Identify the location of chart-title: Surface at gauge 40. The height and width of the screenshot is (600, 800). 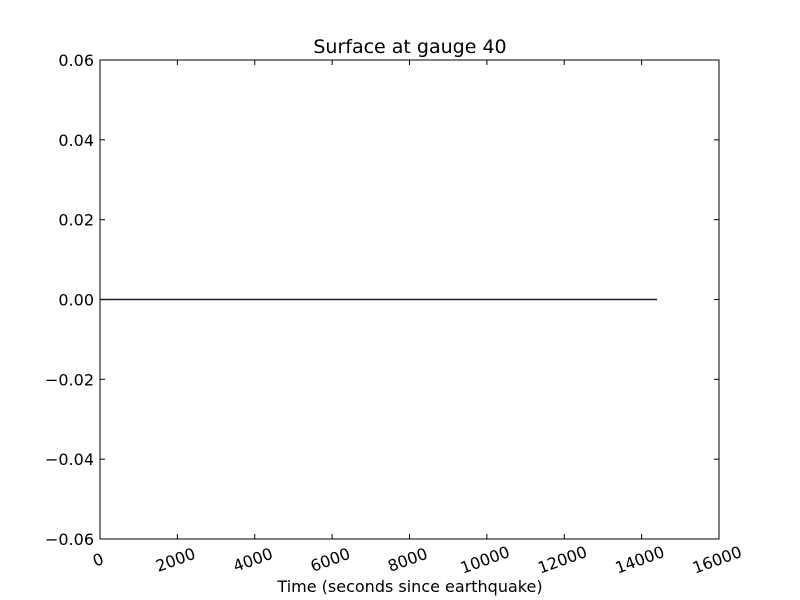
(409, 47).